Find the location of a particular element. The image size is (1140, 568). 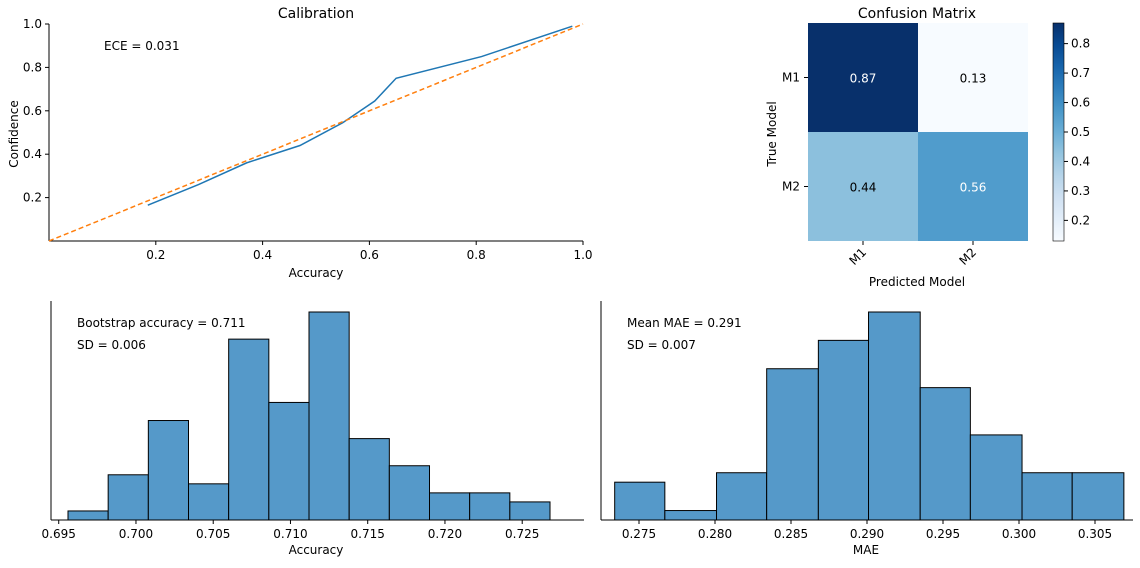

calibration-x-tick-label: 0.2 is located at coordinates (155, 255).